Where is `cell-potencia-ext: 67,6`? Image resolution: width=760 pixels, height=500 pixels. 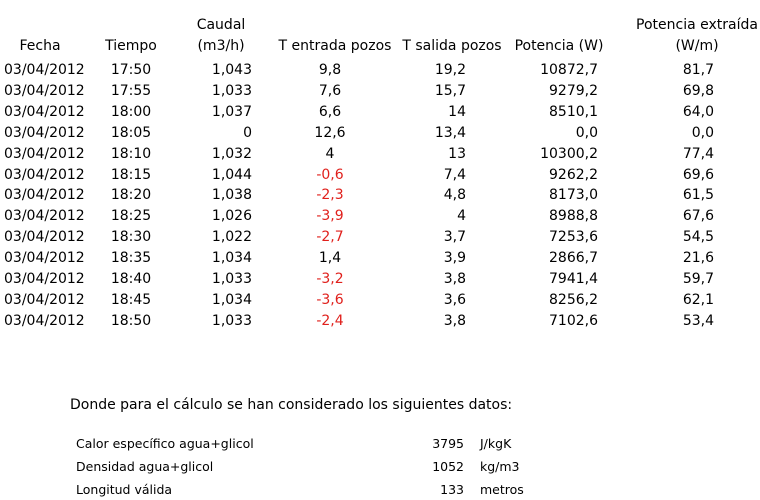
cell-potencia-ext: 67,6 is located at coordinates (698, 216).